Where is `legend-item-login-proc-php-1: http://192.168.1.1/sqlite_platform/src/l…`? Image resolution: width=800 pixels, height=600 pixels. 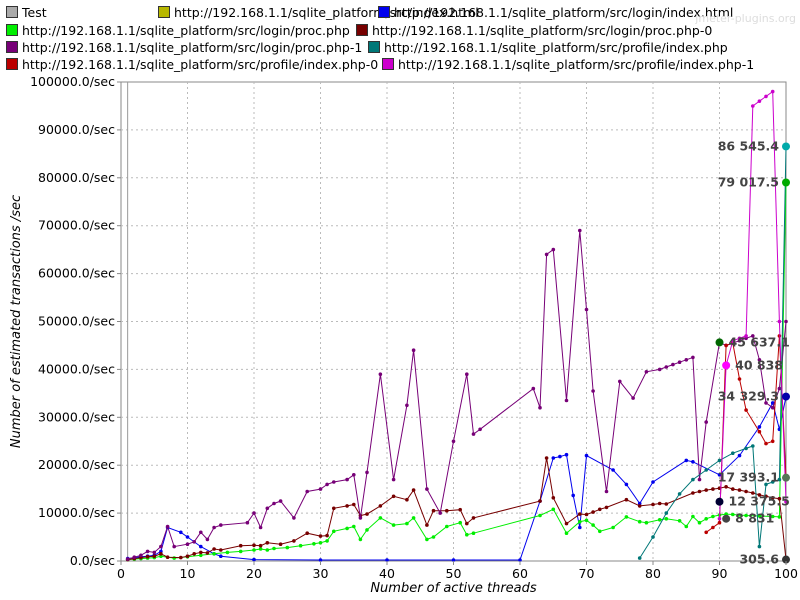 legend-item-login-proc-php-1: http://192.168.1.1/sqlite_platform/src/l… is located at coordinates (184, 47).